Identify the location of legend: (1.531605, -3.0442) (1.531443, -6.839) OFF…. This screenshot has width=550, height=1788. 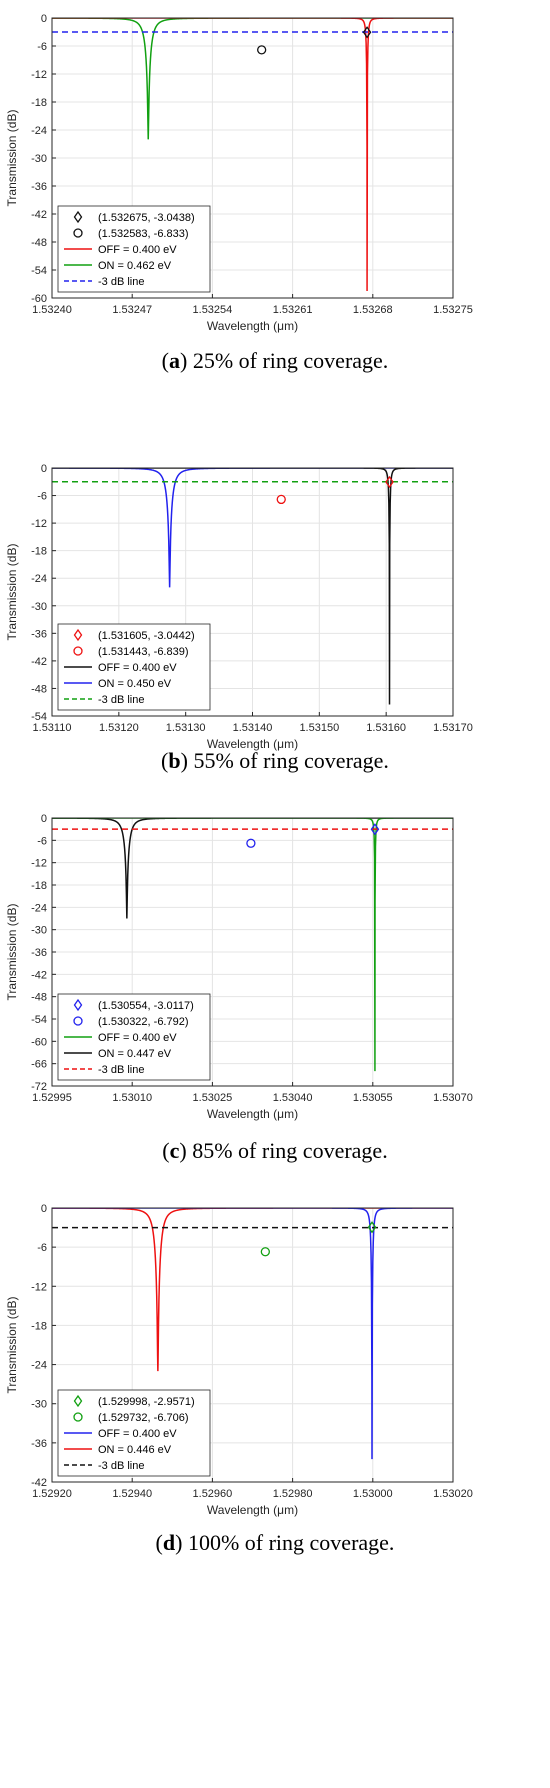
(134, 667).